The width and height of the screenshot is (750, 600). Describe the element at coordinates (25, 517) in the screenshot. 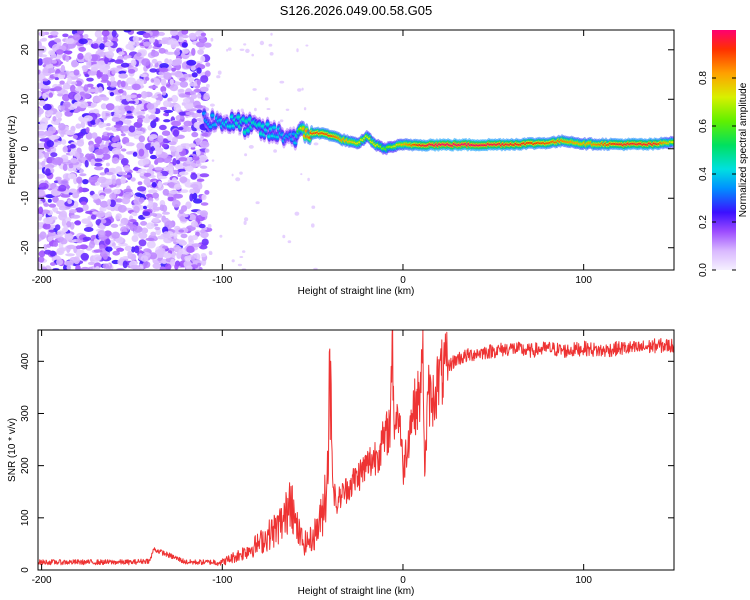

I see `snr-y-tick-label: 100` at that location.